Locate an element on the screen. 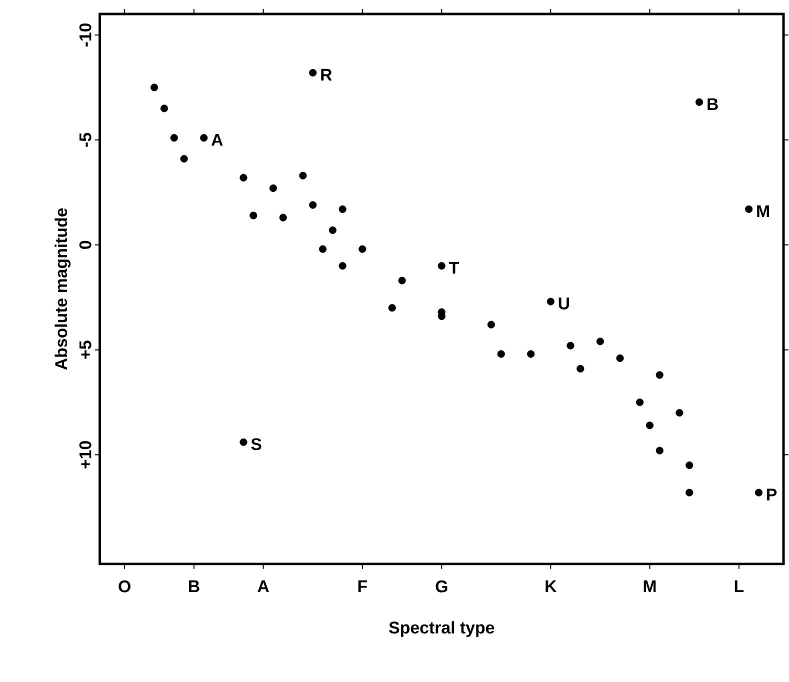 The image size is (789, 682). series-label: T is located at coordinates (454, 268).